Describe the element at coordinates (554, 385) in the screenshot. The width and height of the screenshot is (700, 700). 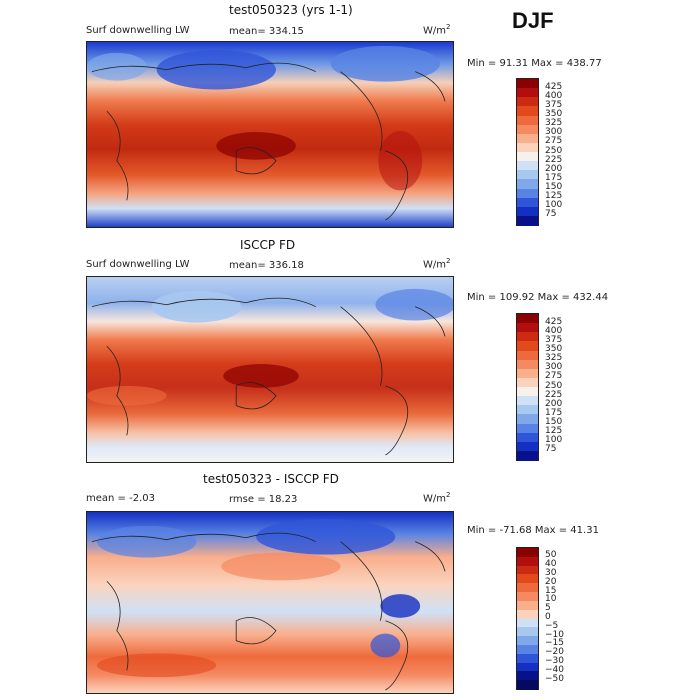
I see `colorbar-tick-label: 250` at that location.